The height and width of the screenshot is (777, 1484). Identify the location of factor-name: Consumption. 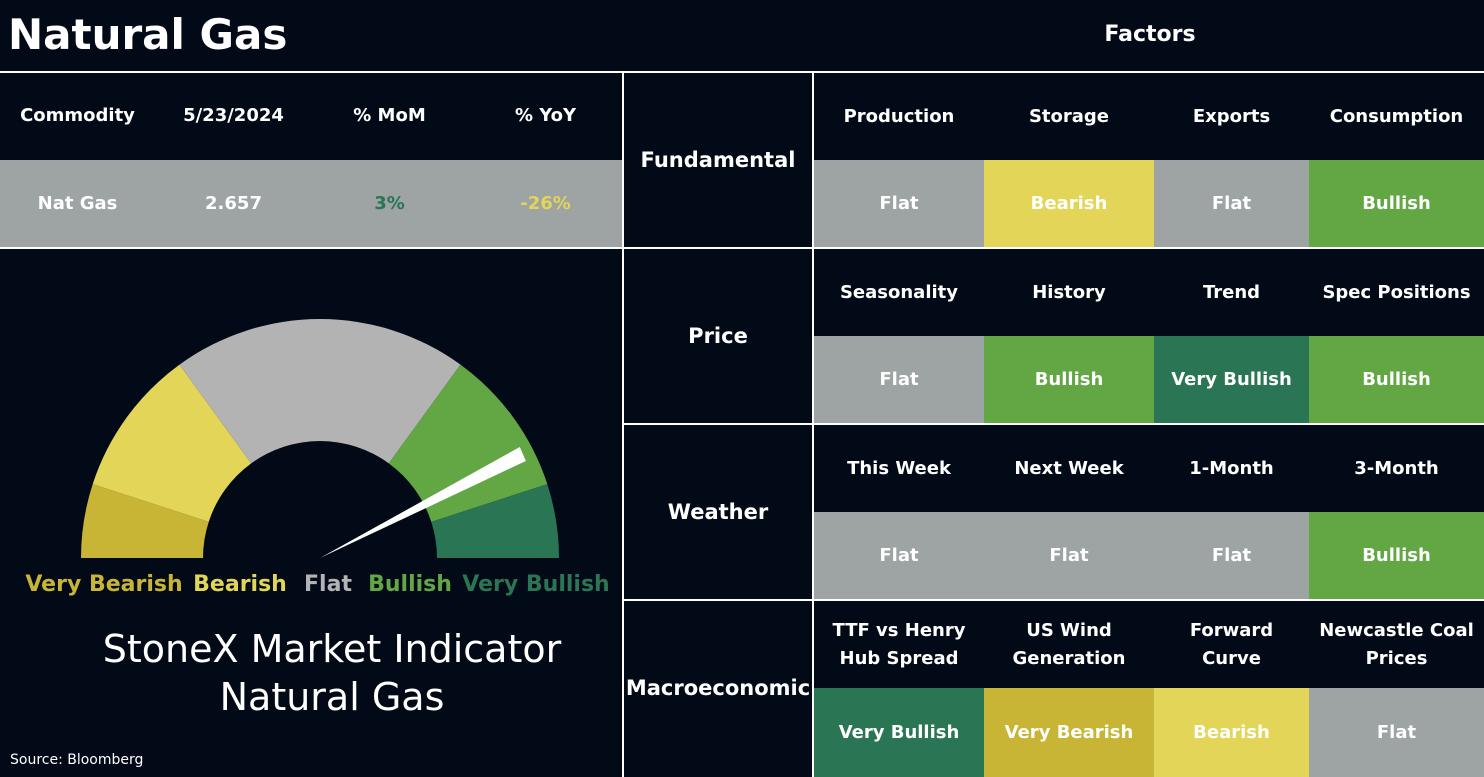
(1396, 116).